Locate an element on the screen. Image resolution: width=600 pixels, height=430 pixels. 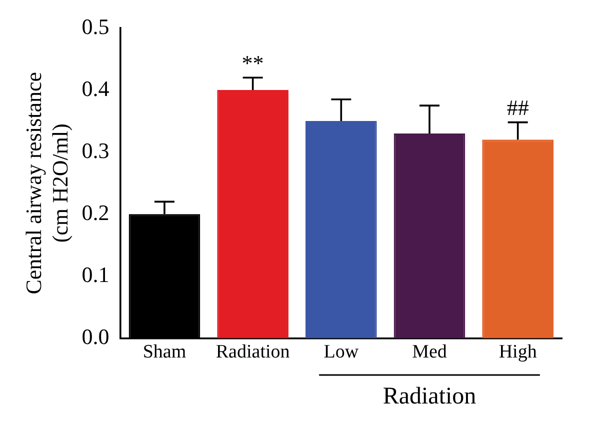
y-tick-label: 0.3 is located at coordinates (96, 150).